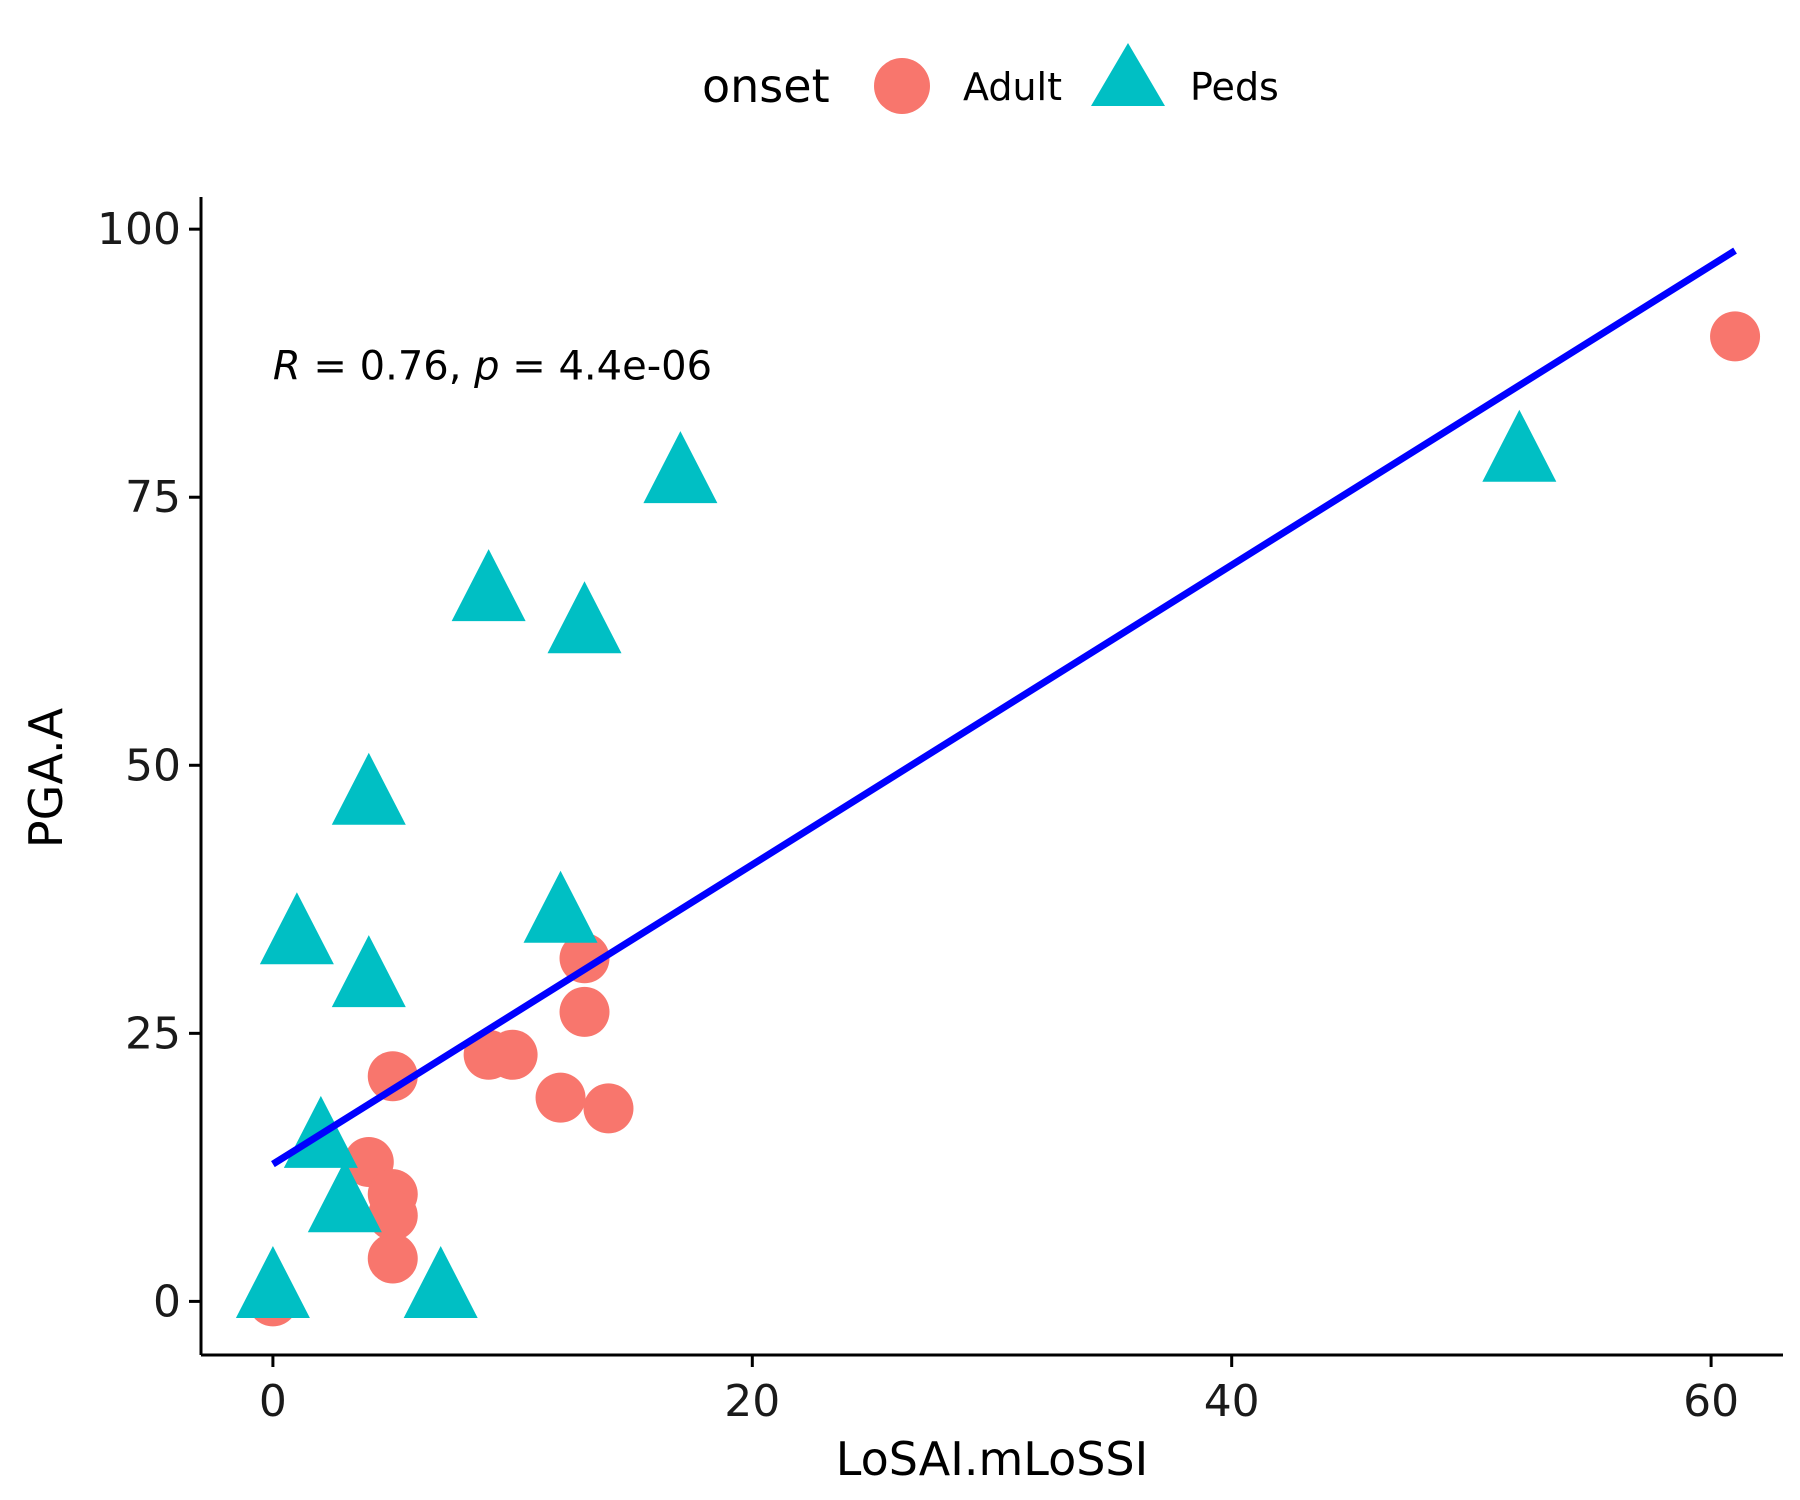  What do you see at coordinates (999, 1391) in the screenshot?
I see `x-ticks: 0 20 40 60` at bounding box center [999, 1391].